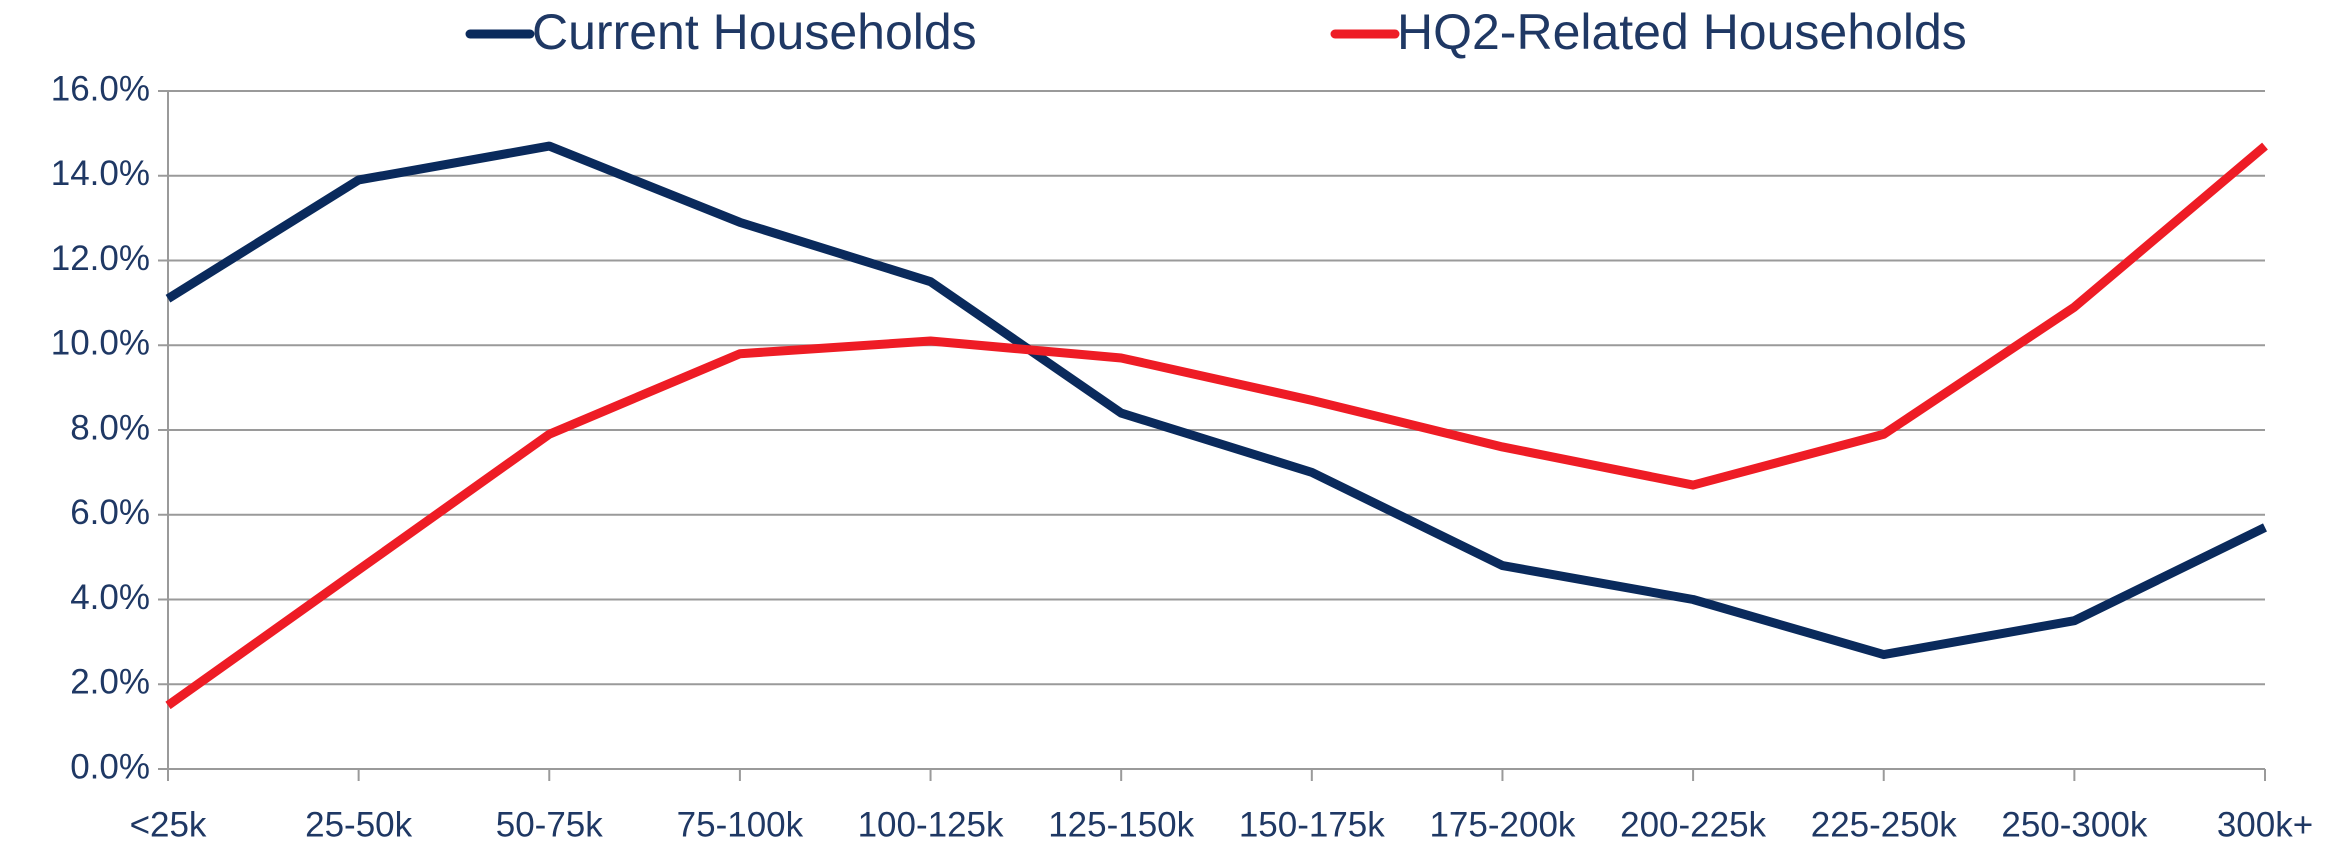 The image size is (2325, 841). I want to click on x-tick-label: 50-75k, so click(550, 823).